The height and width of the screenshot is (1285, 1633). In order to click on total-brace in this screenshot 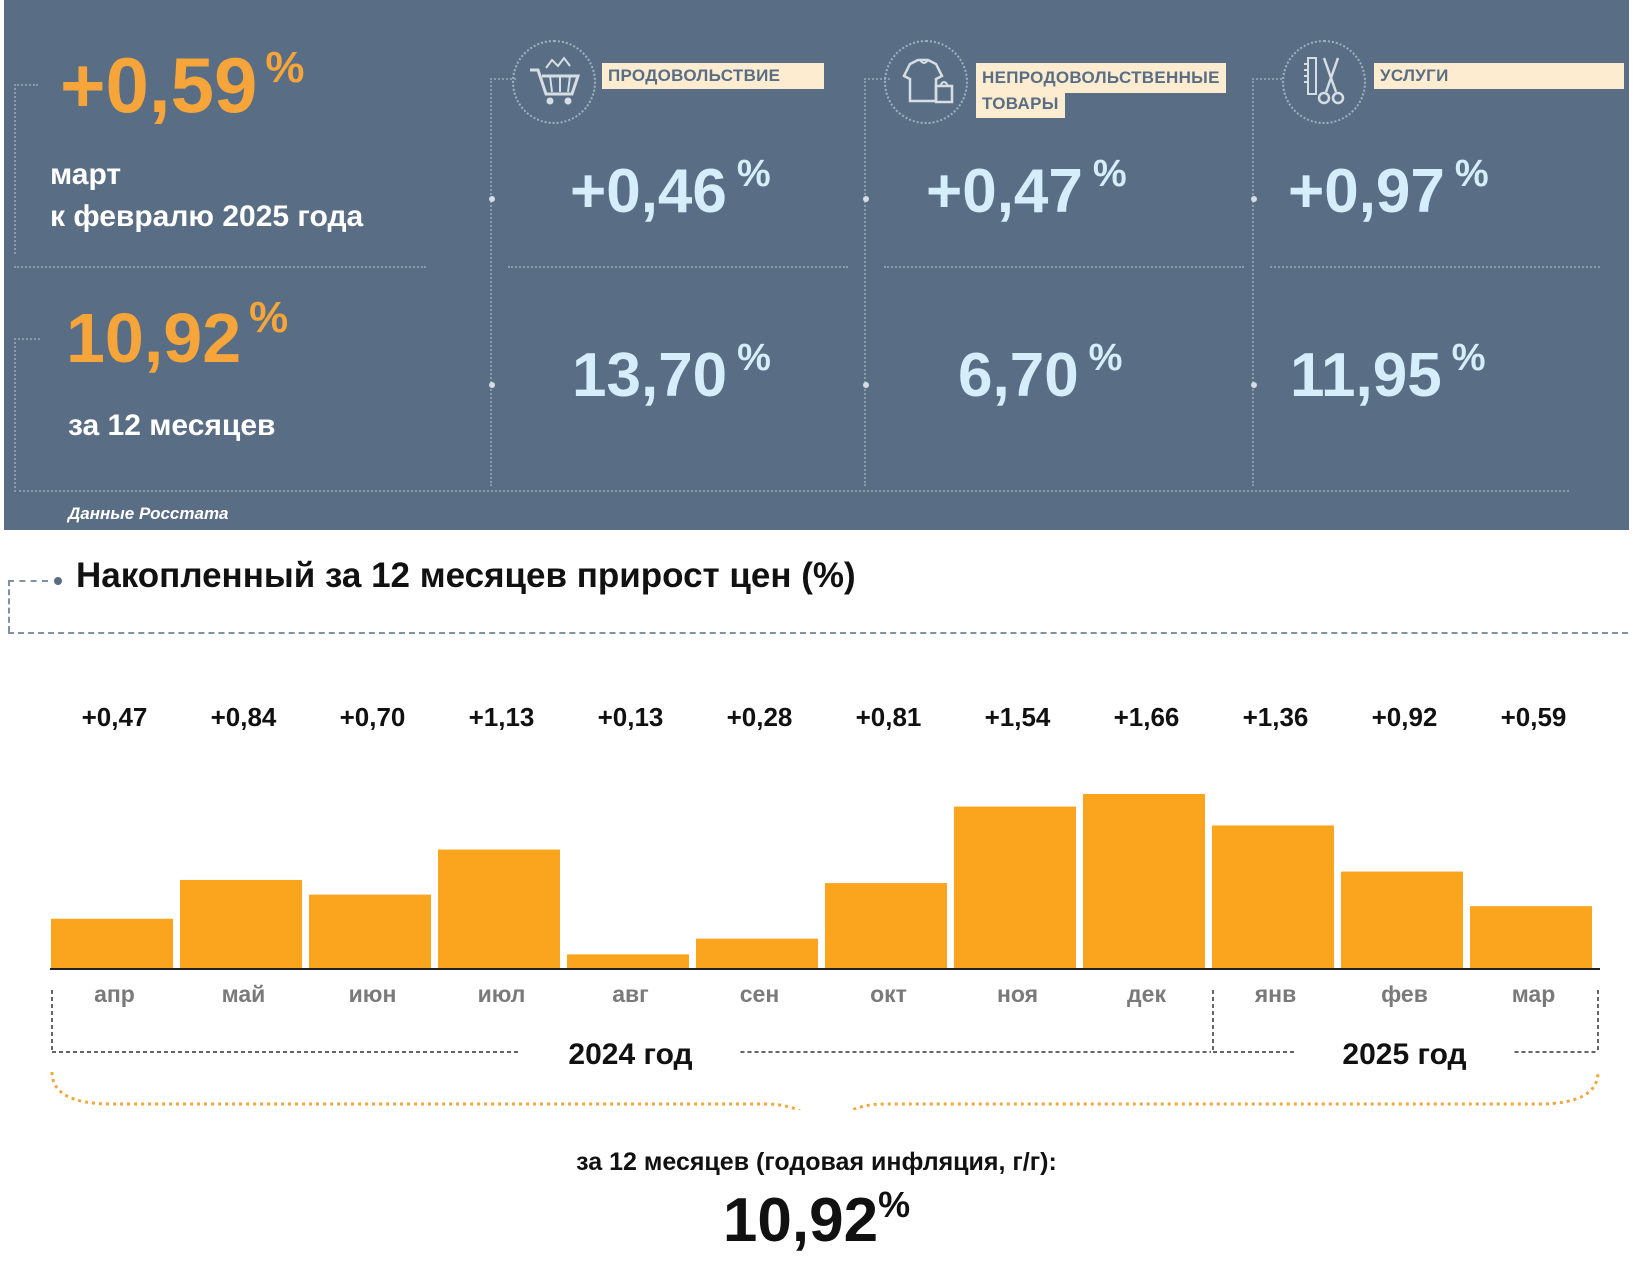, I will do `click(825, 1090)`.